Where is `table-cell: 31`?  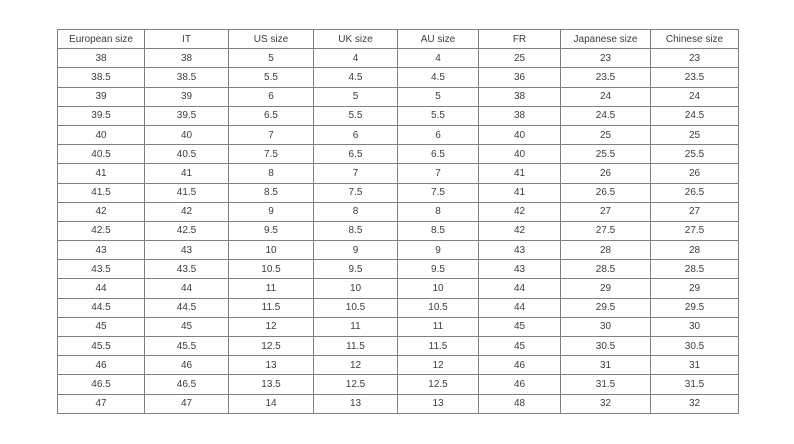 table-cell: 31 is located at coordinates (605, 365).